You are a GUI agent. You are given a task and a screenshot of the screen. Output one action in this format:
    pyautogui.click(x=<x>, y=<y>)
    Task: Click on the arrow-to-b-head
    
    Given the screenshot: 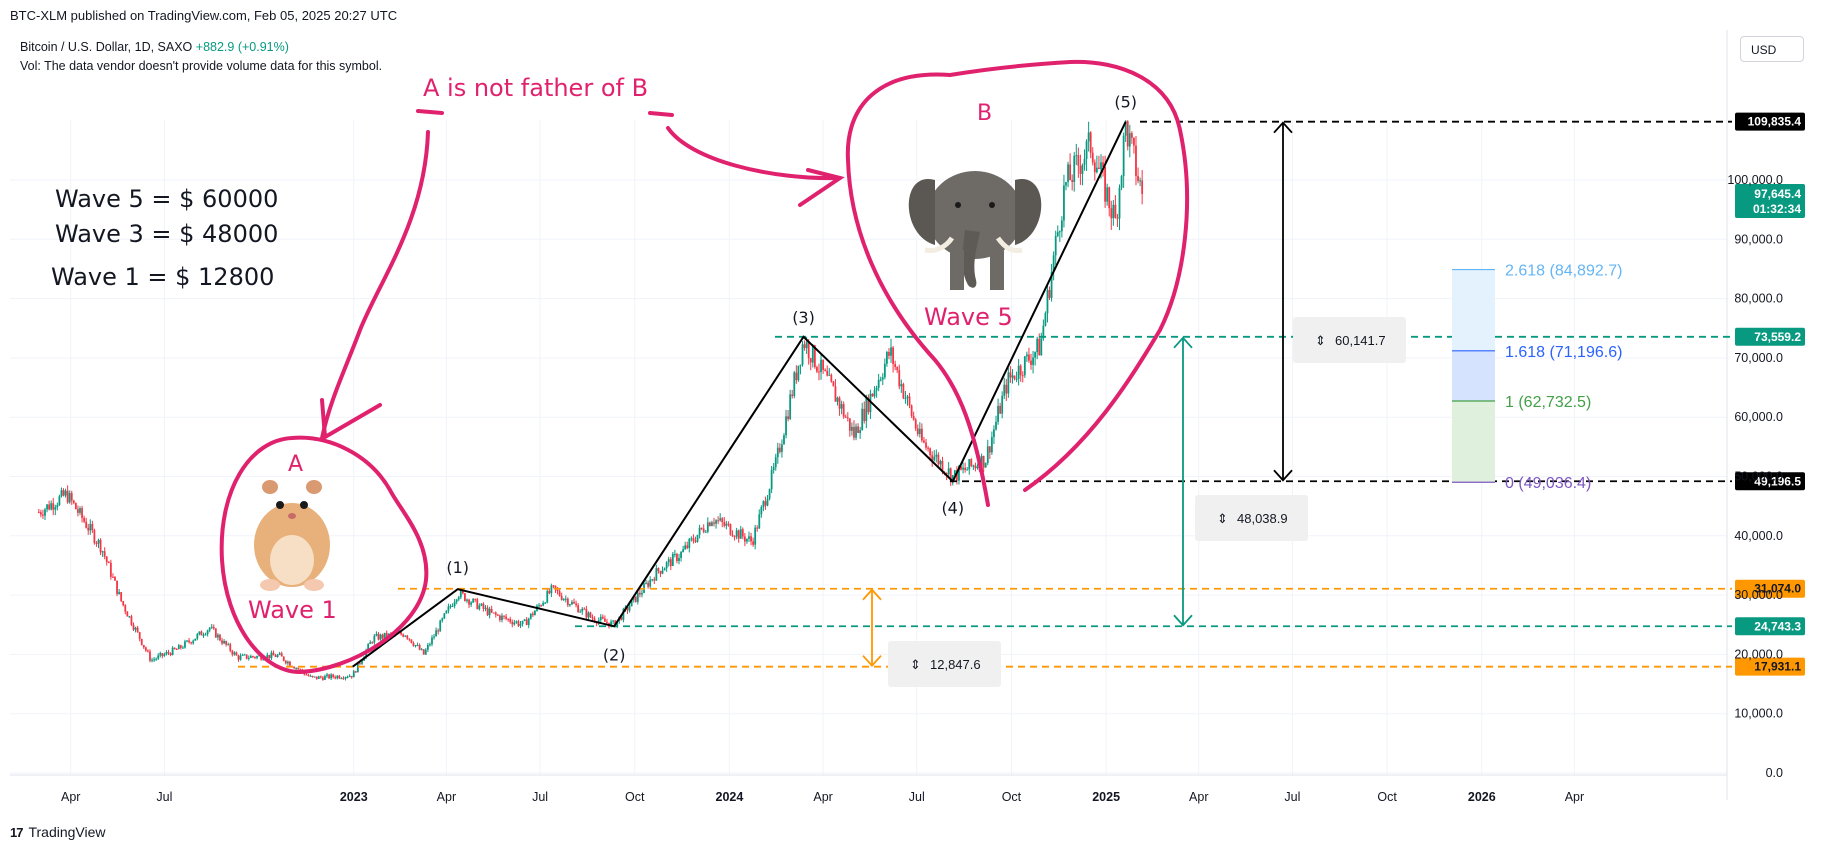 What is the action you would take?
    pyautogui.click(x=821, y=187)
    